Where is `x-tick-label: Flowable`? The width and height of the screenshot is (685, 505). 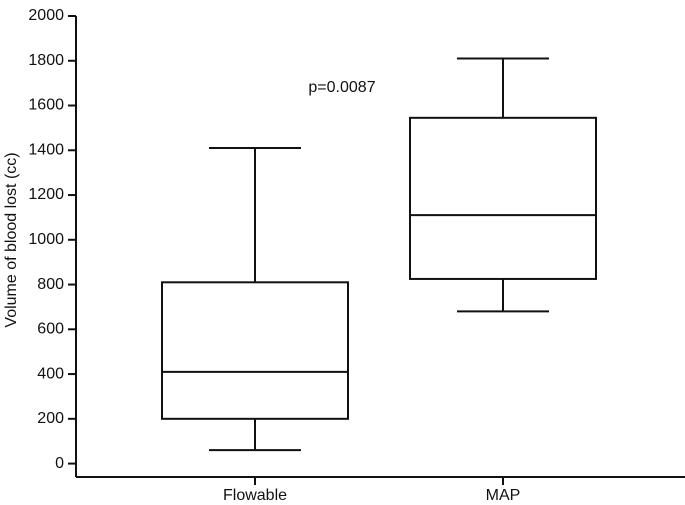 x-tick-label: Flowable is located at coordinates (255, 495).